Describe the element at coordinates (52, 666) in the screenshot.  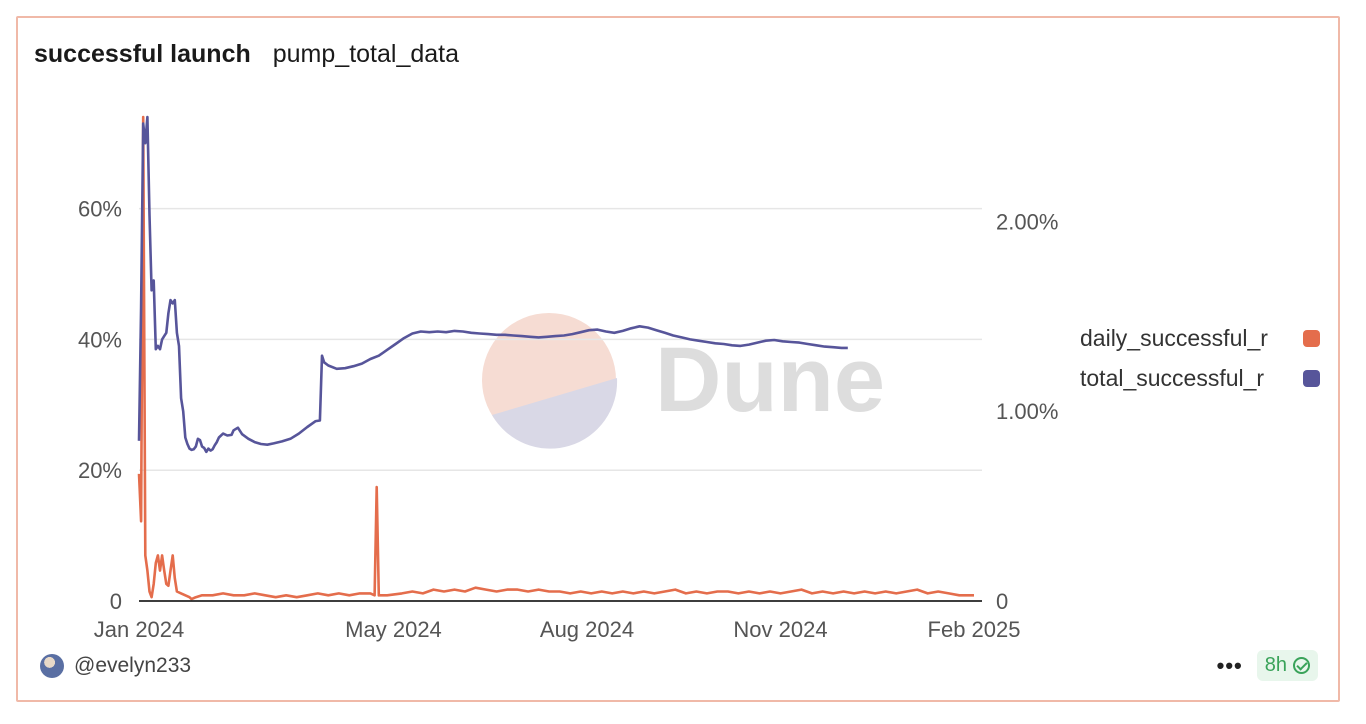
I see `avatar` at that location.